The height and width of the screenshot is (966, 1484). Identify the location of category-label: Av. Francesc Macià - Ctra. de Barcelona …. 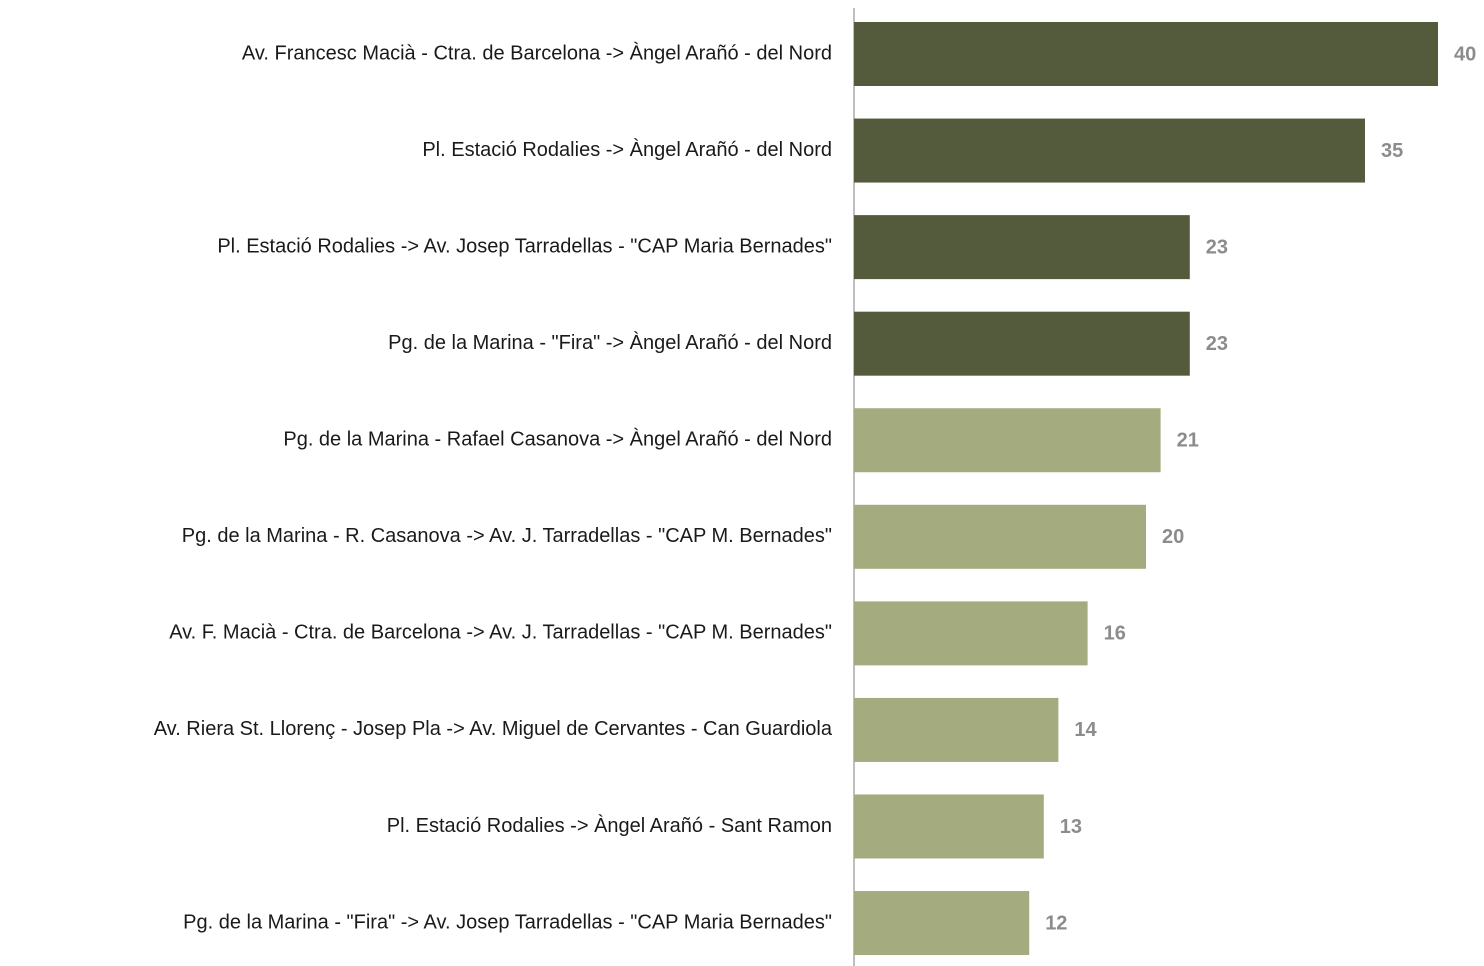
(537, 52).